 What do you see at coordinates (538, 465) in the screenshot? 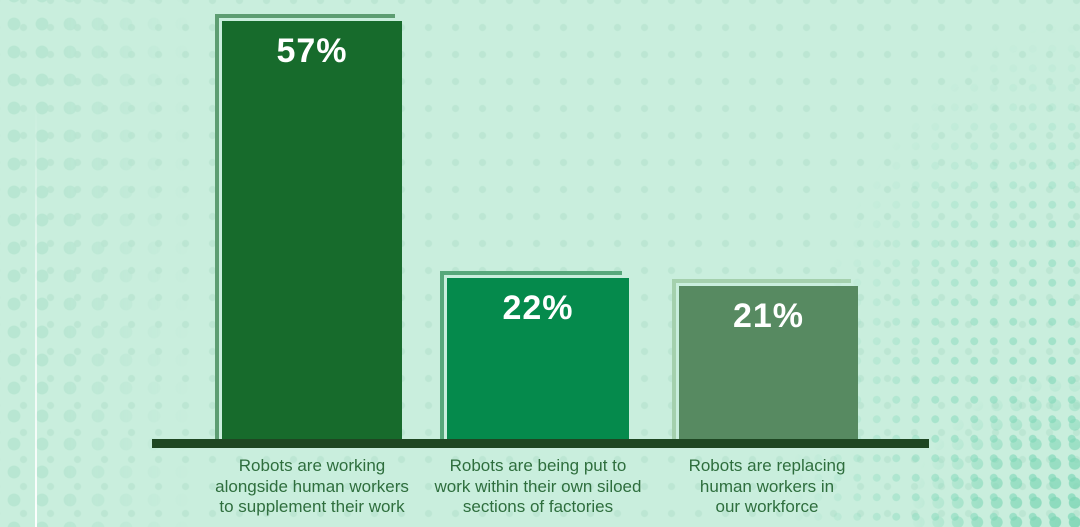
I see `category-label-line: Robots are being put to` at bounding box center [538, 465].